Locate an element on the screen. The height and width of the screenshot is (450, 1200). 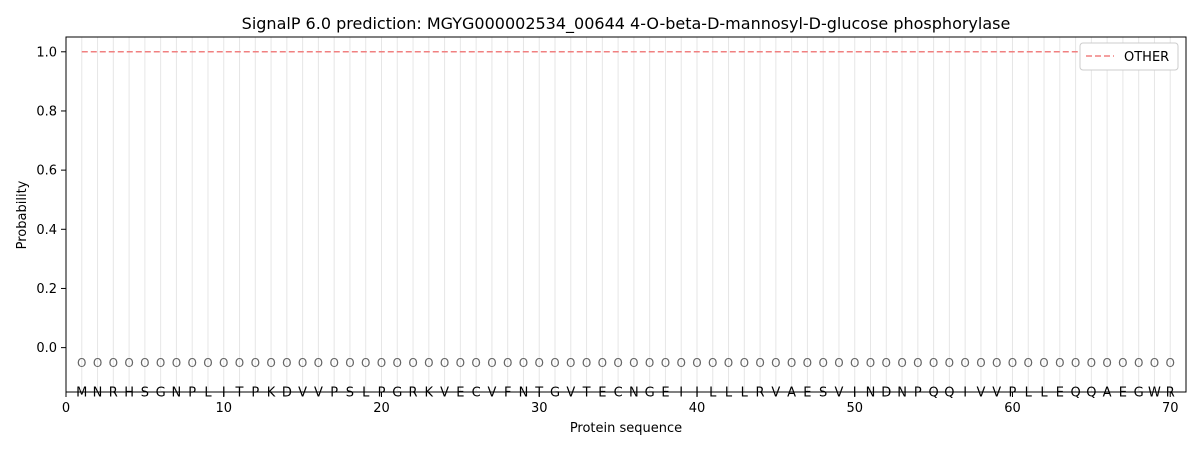
x-tick-label: 10 is located at coordinates (223, 408).